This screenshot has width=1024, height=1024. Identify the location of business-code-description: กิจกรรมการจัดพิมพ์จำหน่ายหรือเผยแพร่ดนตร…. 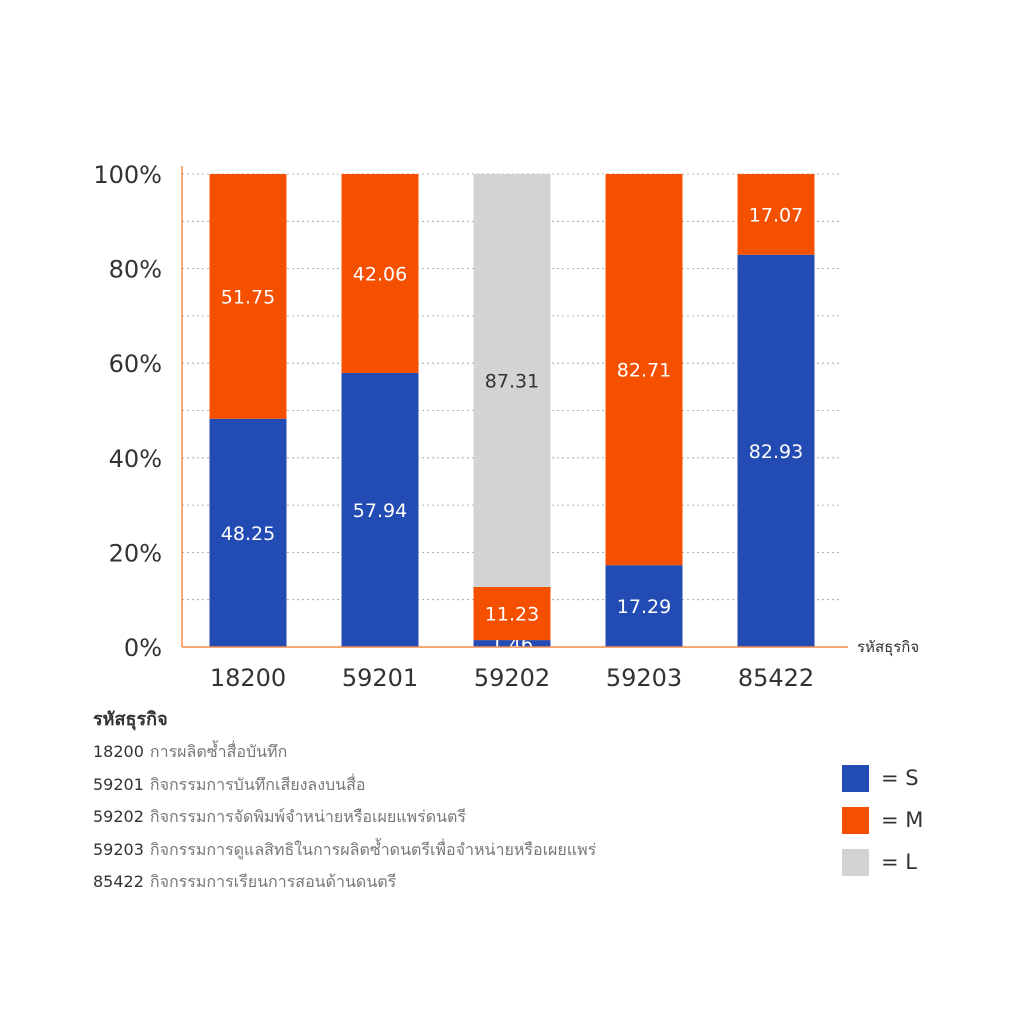
(307, 816).